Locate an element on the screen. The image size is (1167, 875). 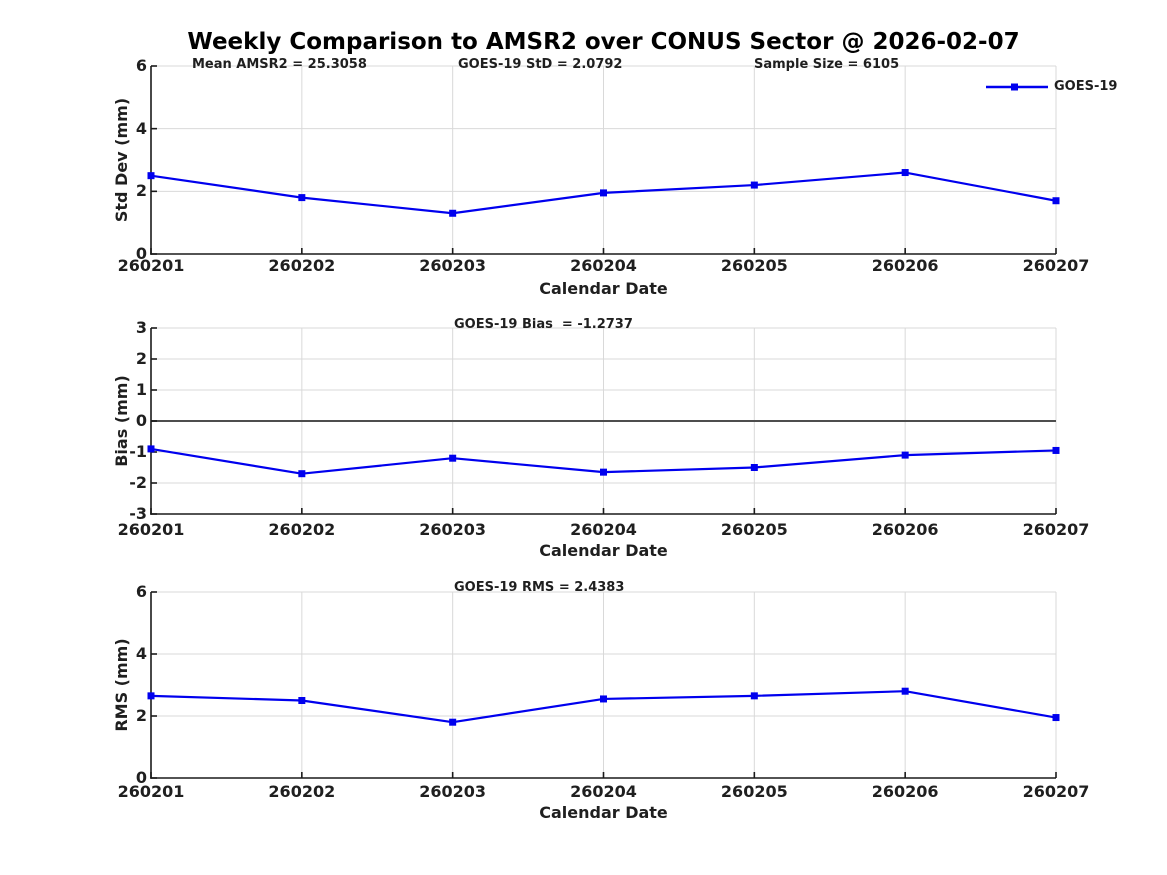
y-tick-label: -2 is located at coordinates (138, 482).